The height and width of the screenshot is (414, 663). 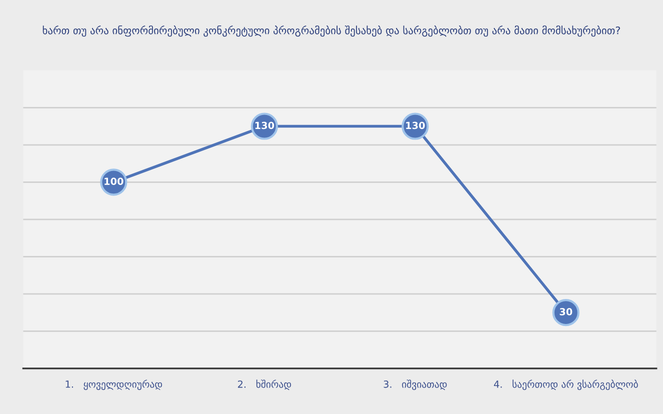 I want to click on x-tick-label: 3. იშვიათად, so click(x=415, y=385).